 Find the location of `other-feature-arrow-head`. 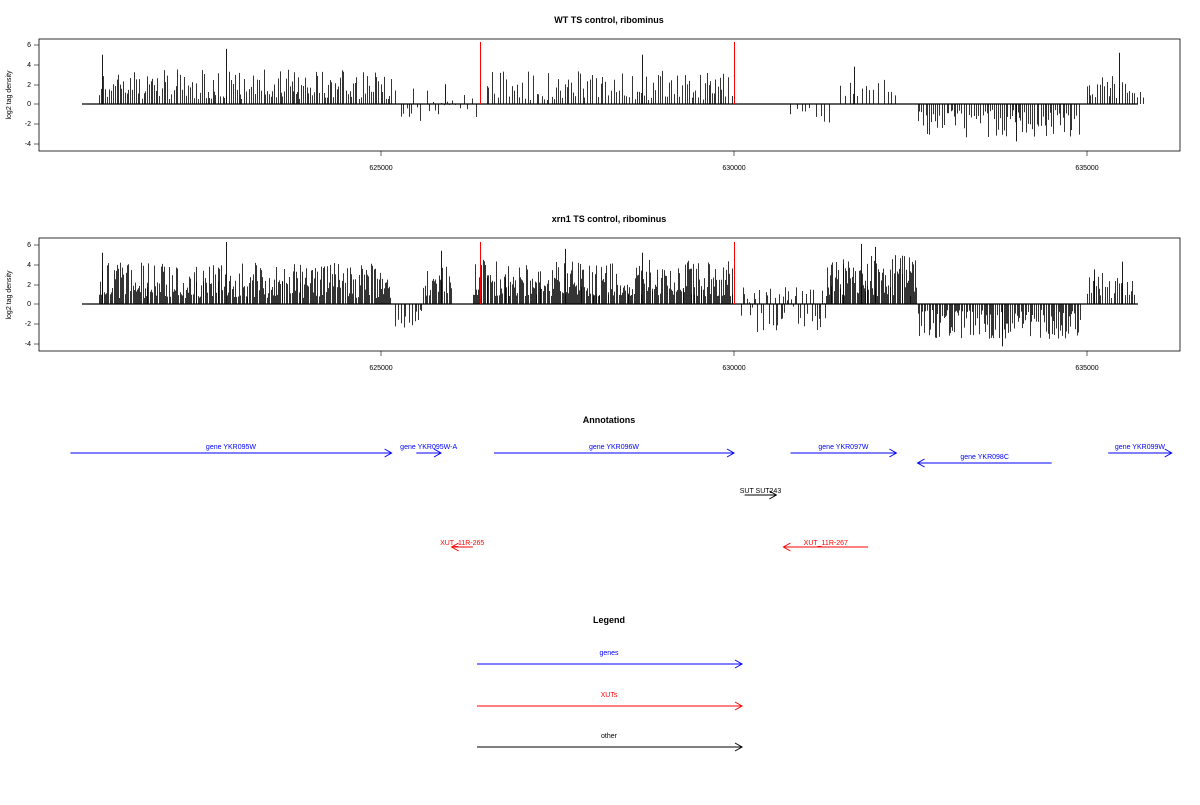

other-feature-arrow-head is located at coordinates (773, 495).